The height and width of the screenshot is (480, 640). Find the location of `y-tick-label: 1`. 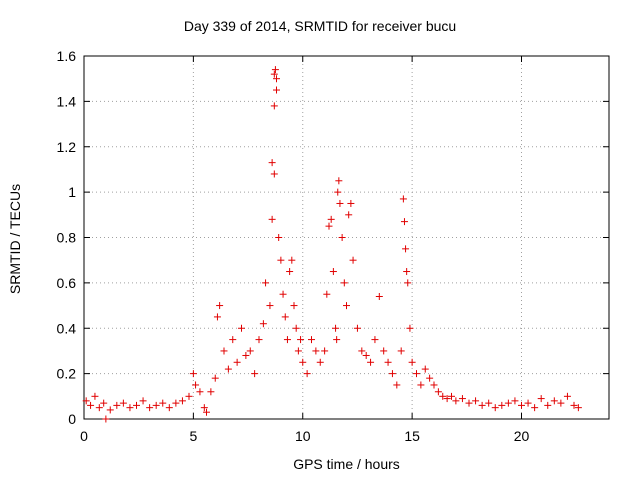

y-tick-label: 1 is located at coordinates (72, 192).